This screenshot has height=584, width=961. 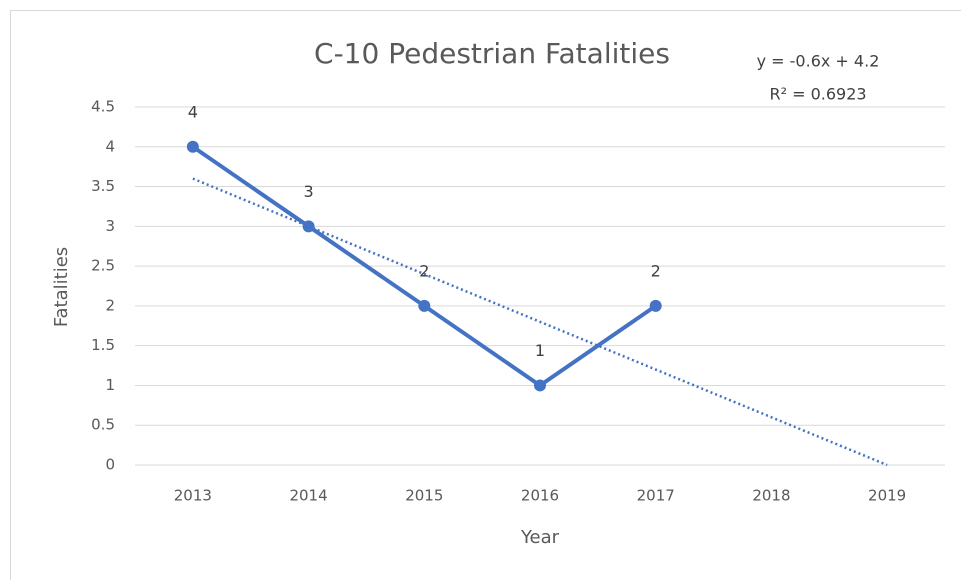 I want to click on x-tick-label: 2014, so click(x=308, y=496).